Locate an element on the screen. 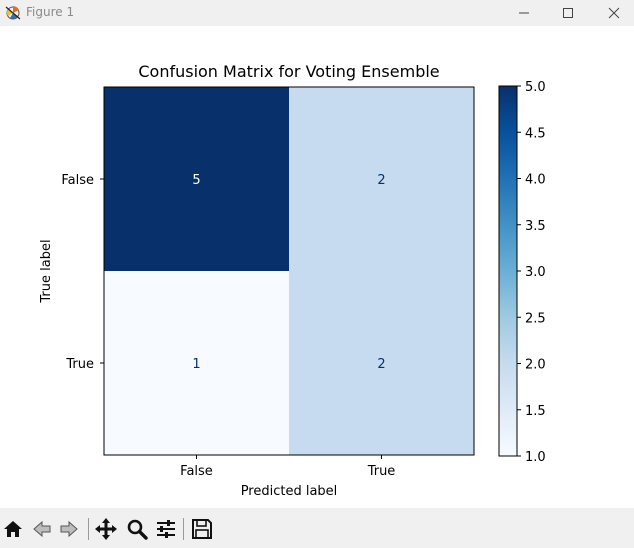 This screenshot has width=634, height=548. colorbar-tick-label: 3.5 is located at coordinates (535, 226).